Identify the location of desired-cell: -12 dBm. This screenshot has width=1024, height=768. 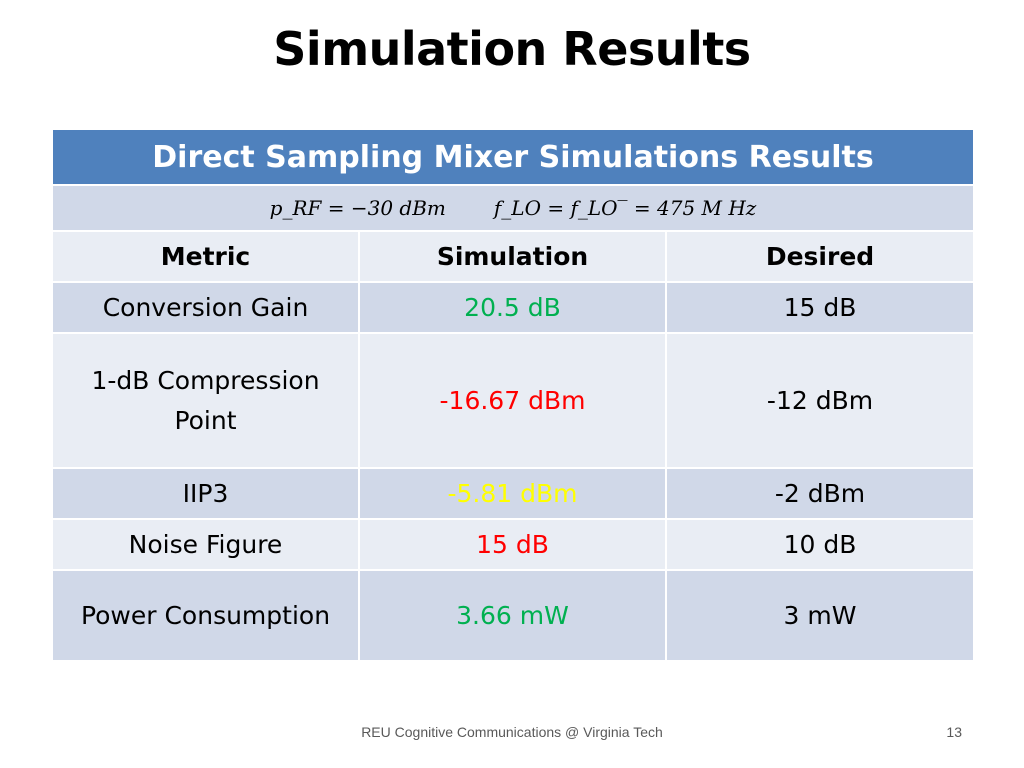
(820, 400).